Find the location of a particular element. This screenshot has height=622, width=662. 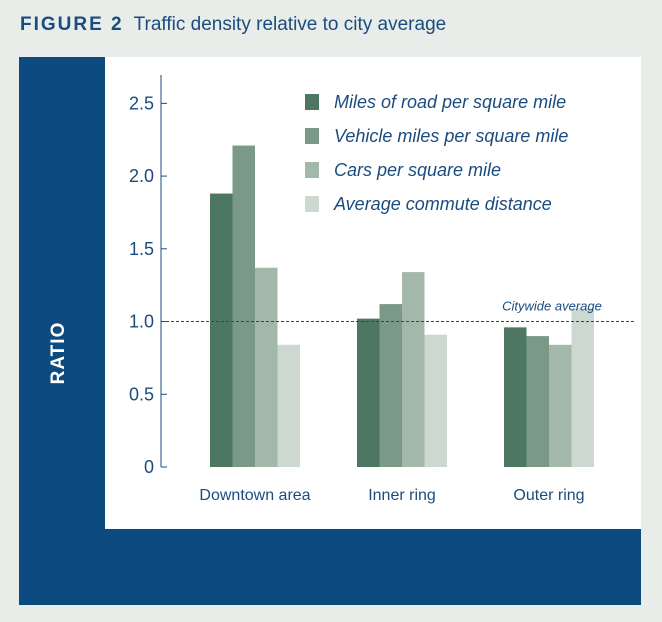

category-label: Downtown area is located at coordinates (254, 495).